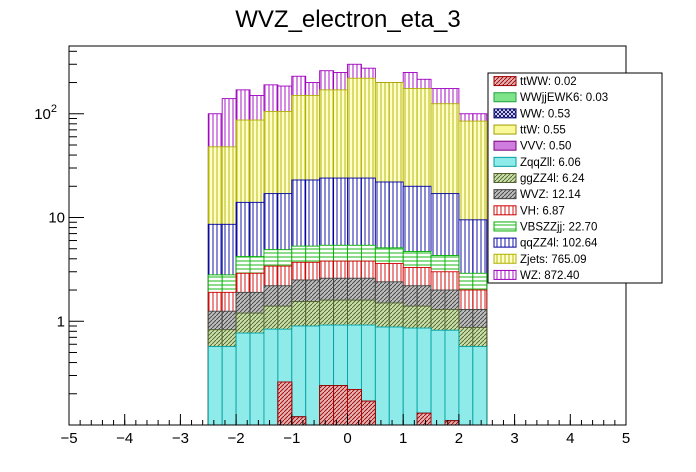 The width and height of the screenshot is (696, 472). What do you see at coordinates (550, 163) in the screenshot?
I see `legend-entry-zqqzll: ZqqZll: 6.06` at bounding box center [550, 163].